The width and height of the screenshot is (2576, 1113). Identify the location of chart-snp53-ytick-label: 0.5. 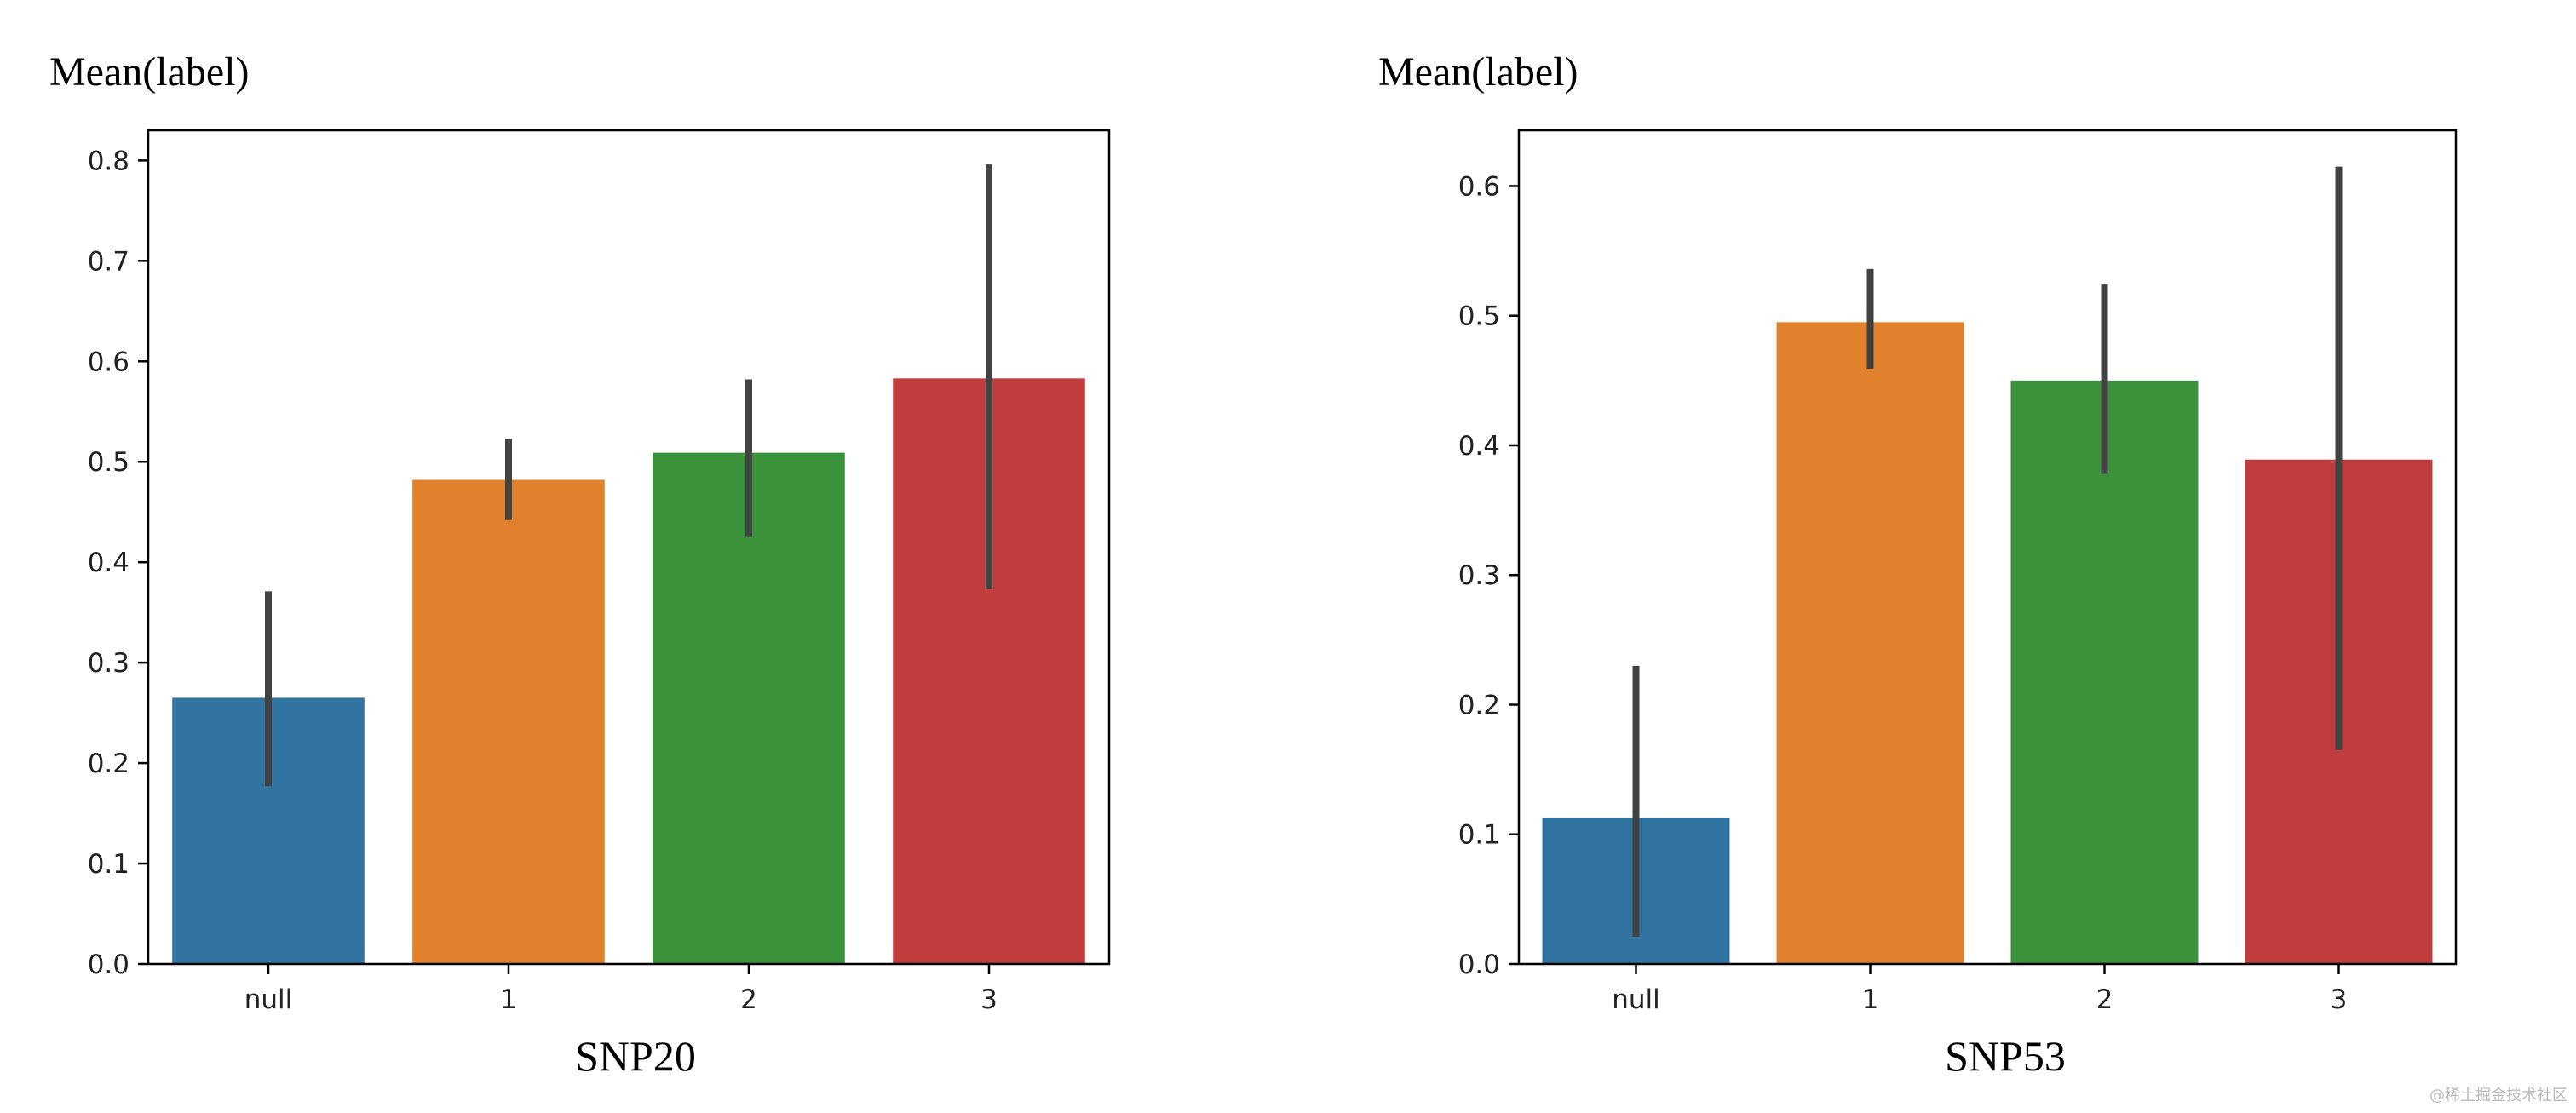
(1479, 316).